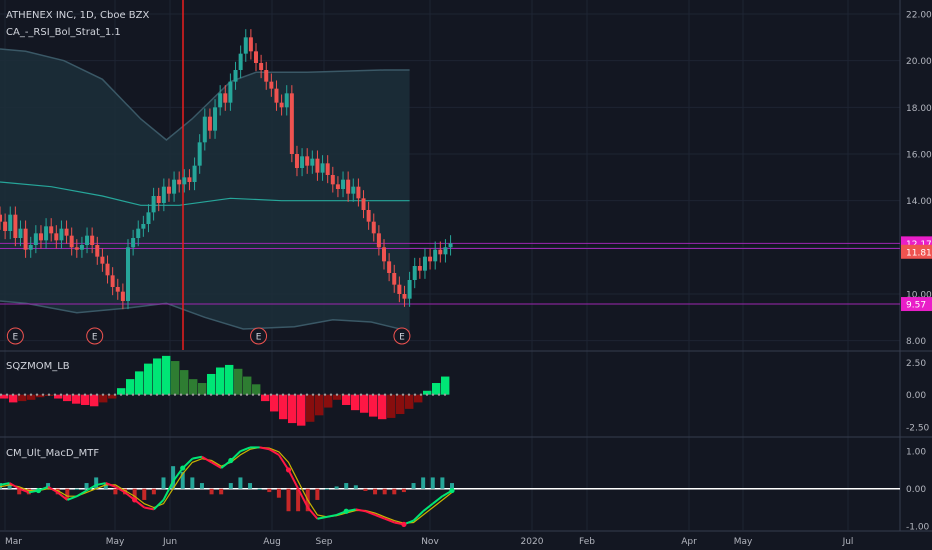 This screenshot has width=932, height=550. What do you see at coordinates (115, 542) in the screenshot?
I see `time-label-1: May` at bounding box center [115, 542].